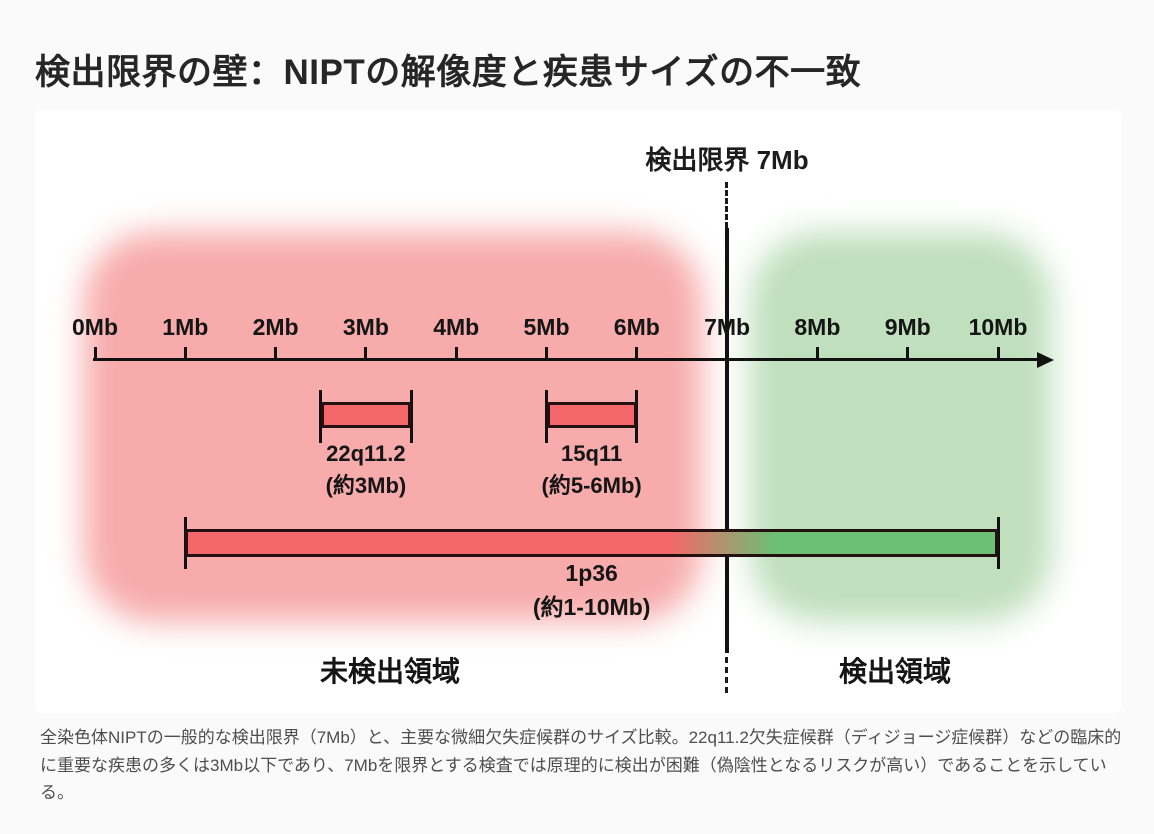 The image size is (1154, 834). What do you see at coordinates (726, 205) in the screenshot?
I see `detection-limit-dashed-line-top` at bounding box center [726, 205].